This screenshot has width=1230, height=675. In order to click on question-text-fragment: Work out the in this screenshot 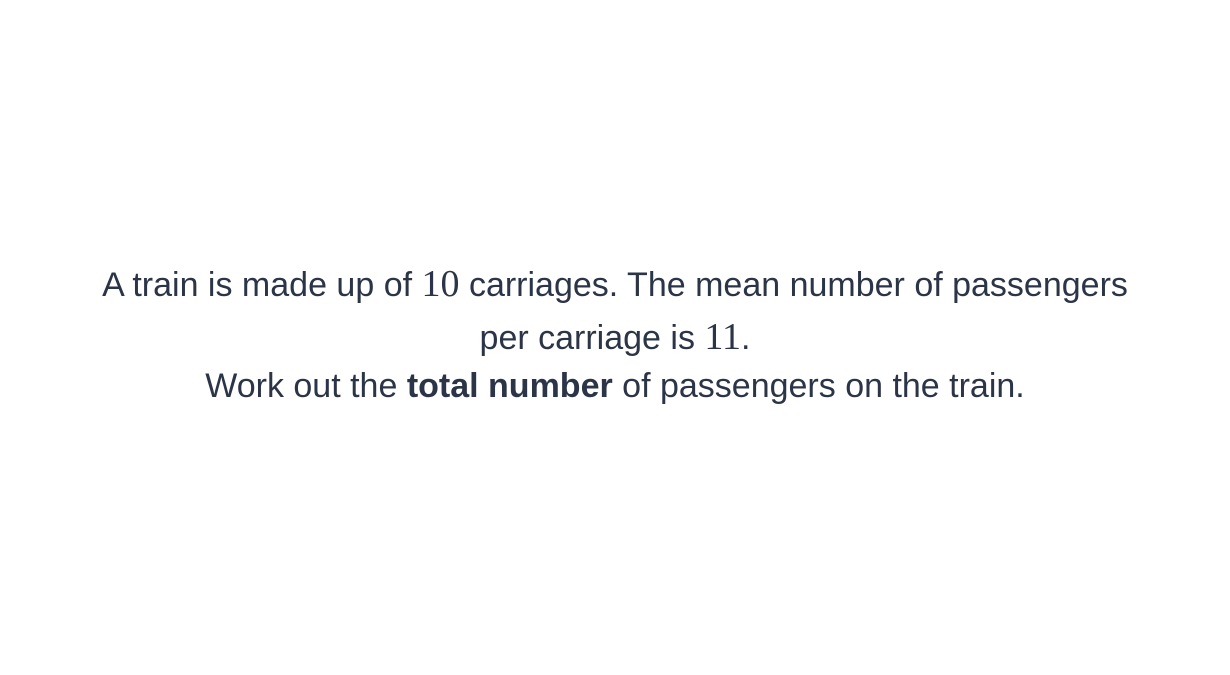, I will do `click(306, 386)`.